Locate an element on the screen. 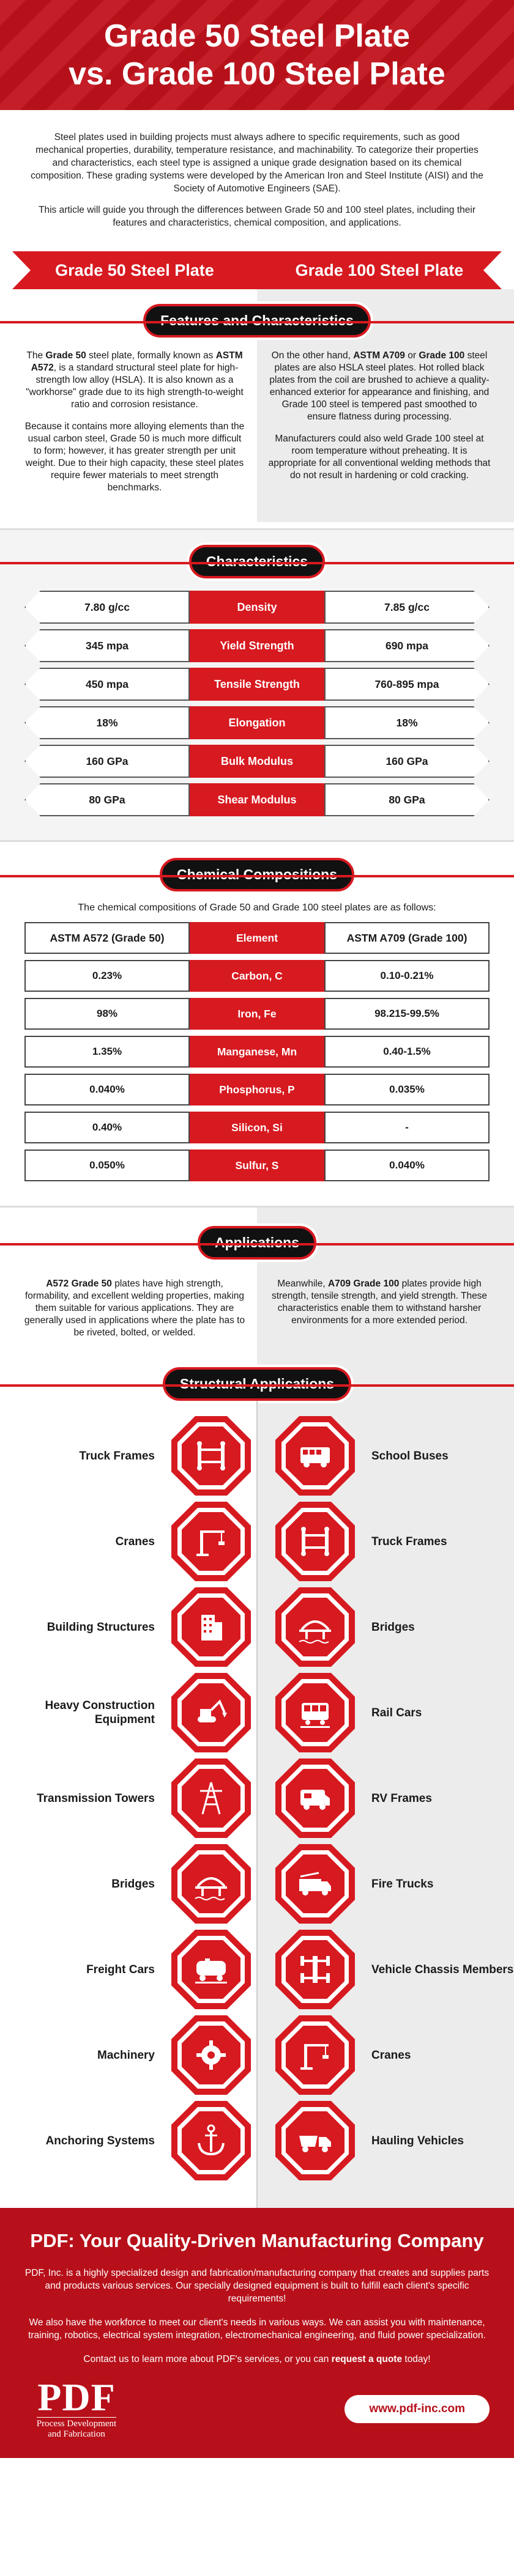 This screenshot has width=514, height=2576. chemical-heading: Chemical Compositions is located at coordinates (257, 875).